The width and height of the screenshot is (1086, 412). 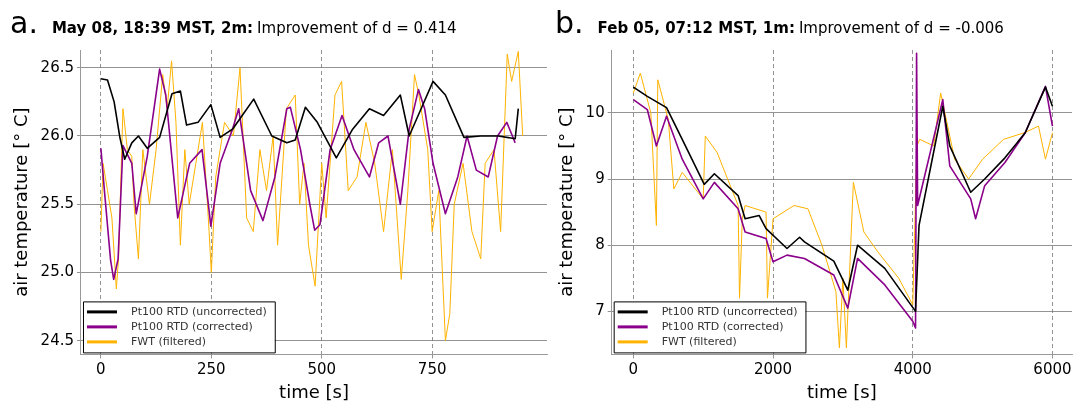 What do you see at coordinates (57, 271) in the screenshot?
I see `y-tick-label: 25.0` at bounding box center [57, 271].